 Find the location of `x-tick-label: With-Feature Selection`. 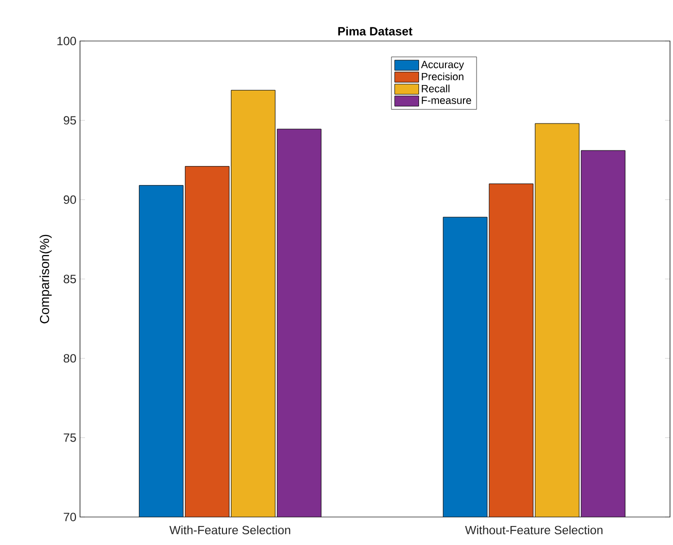

x-tick-label: With-Feature Selection is located at coordinates (229, 530).